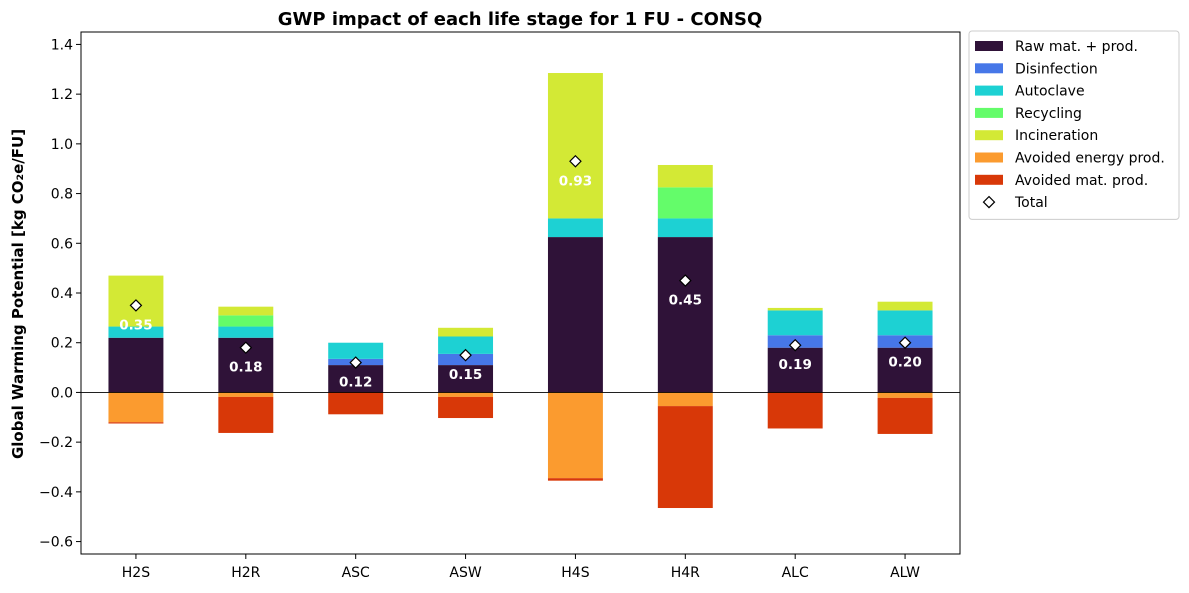 This screenshot has height=593, width=1189. Describe the element at coordinates (246, 348) in the screenshot. I see `total-marker-h2r` at that location.